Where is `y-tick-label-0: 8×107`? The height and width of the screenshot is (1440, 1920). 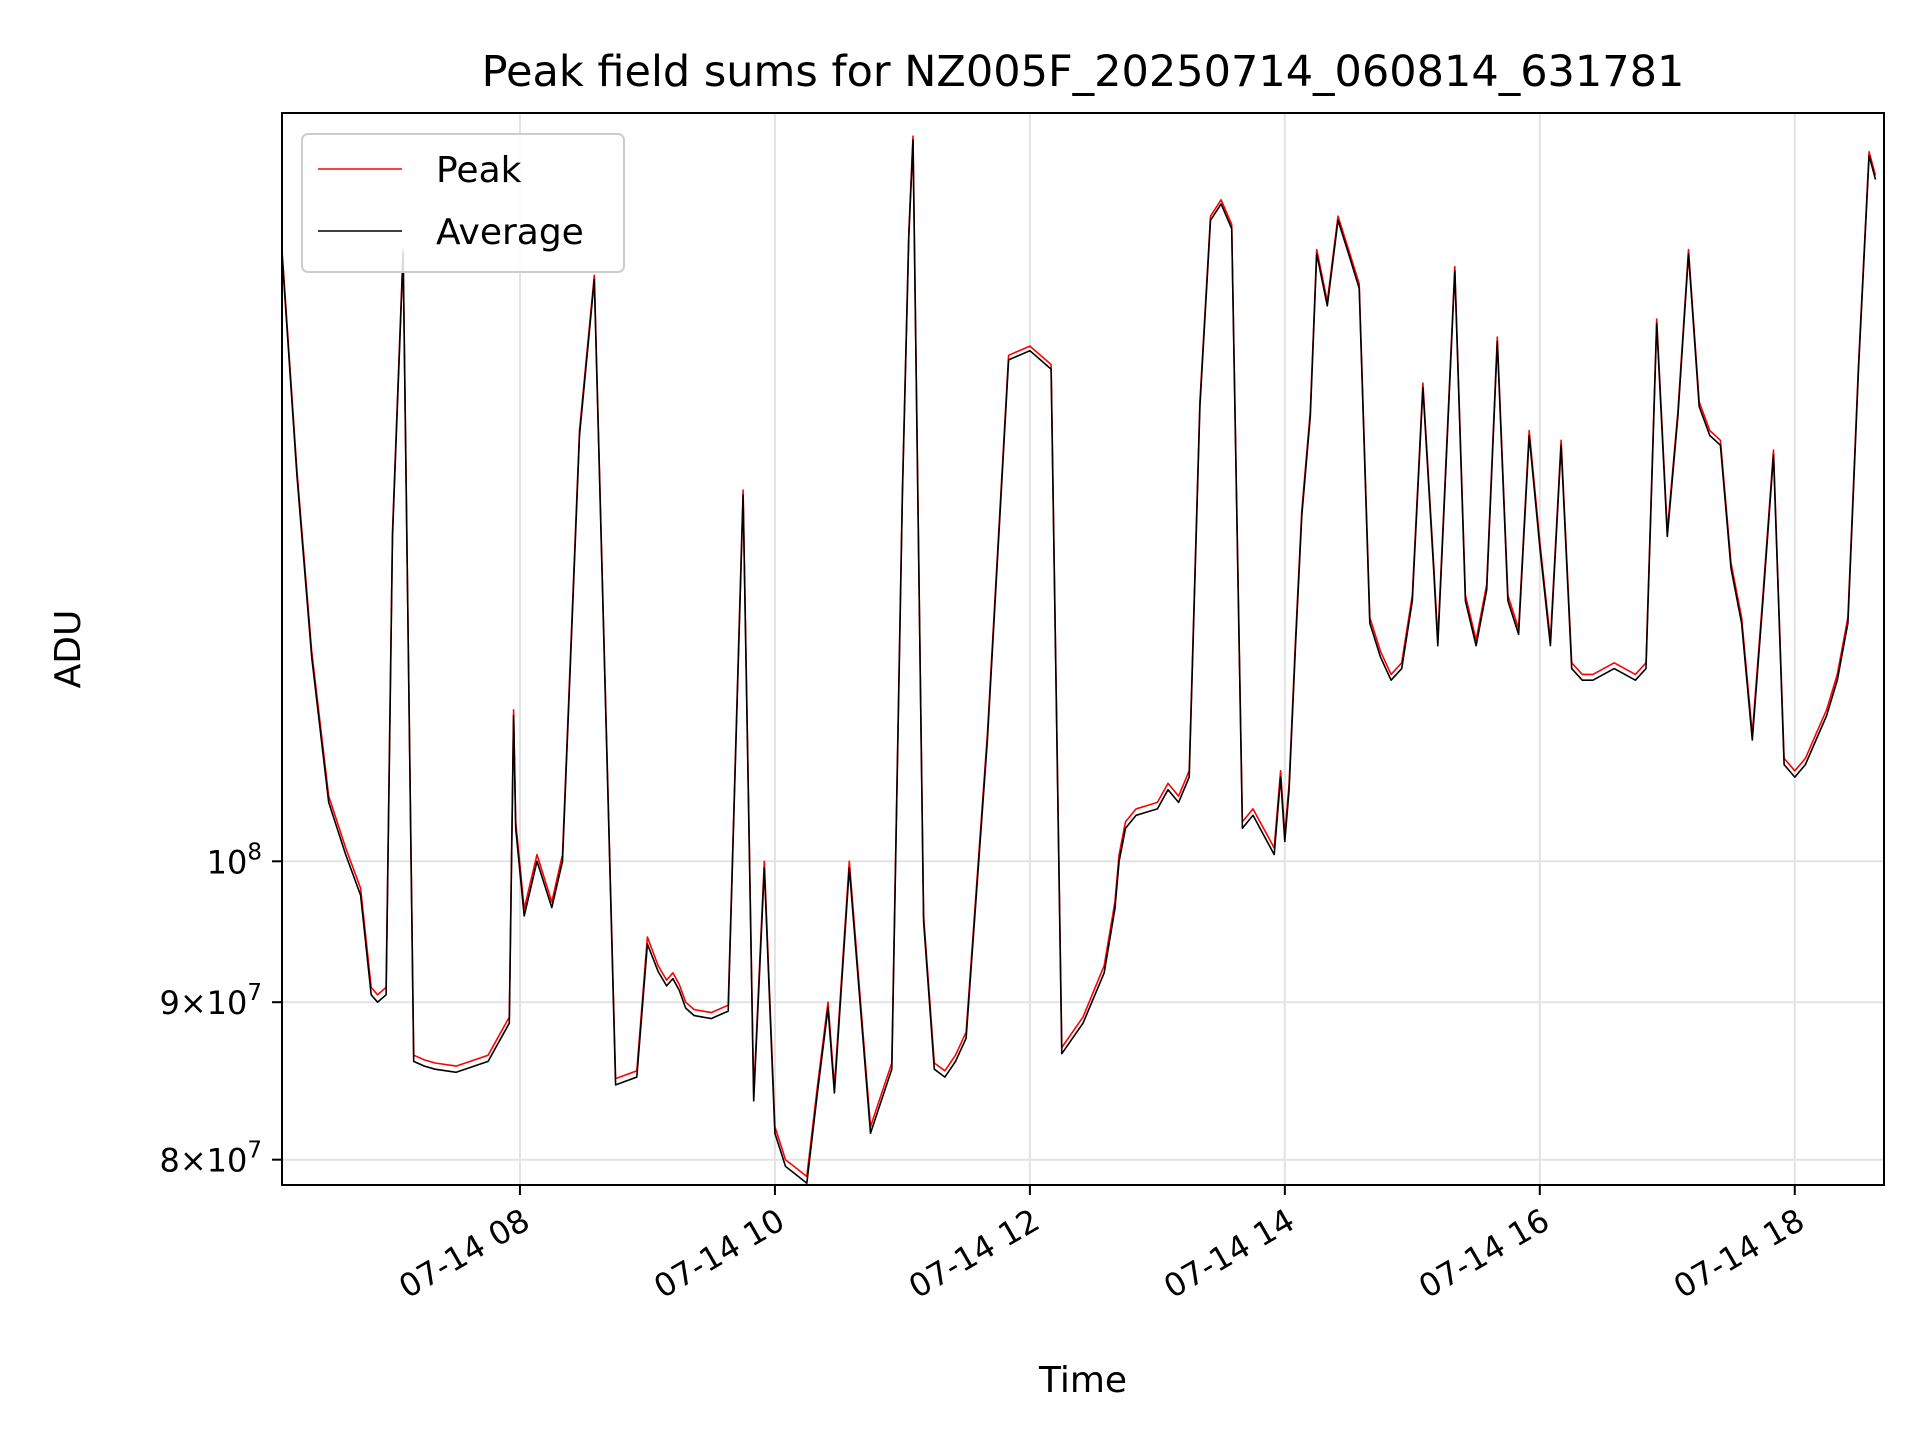
y-tick-label-0: 8×107 is located at coordinates (210, 1159).